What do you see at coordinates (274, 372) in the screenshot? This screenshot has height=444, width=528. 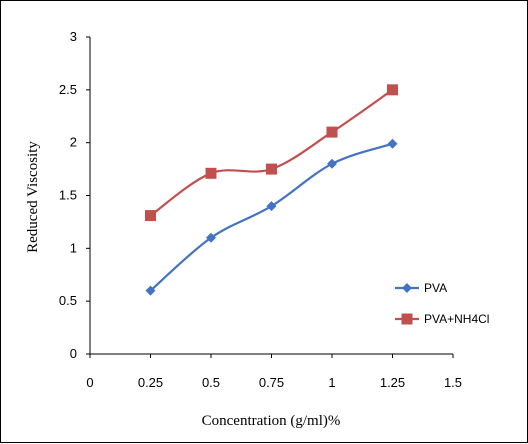 I see `x-axis-ticks: 0 0.25 0.5 0.75 1 1.25 1.5` at bounding box center [274, 372].